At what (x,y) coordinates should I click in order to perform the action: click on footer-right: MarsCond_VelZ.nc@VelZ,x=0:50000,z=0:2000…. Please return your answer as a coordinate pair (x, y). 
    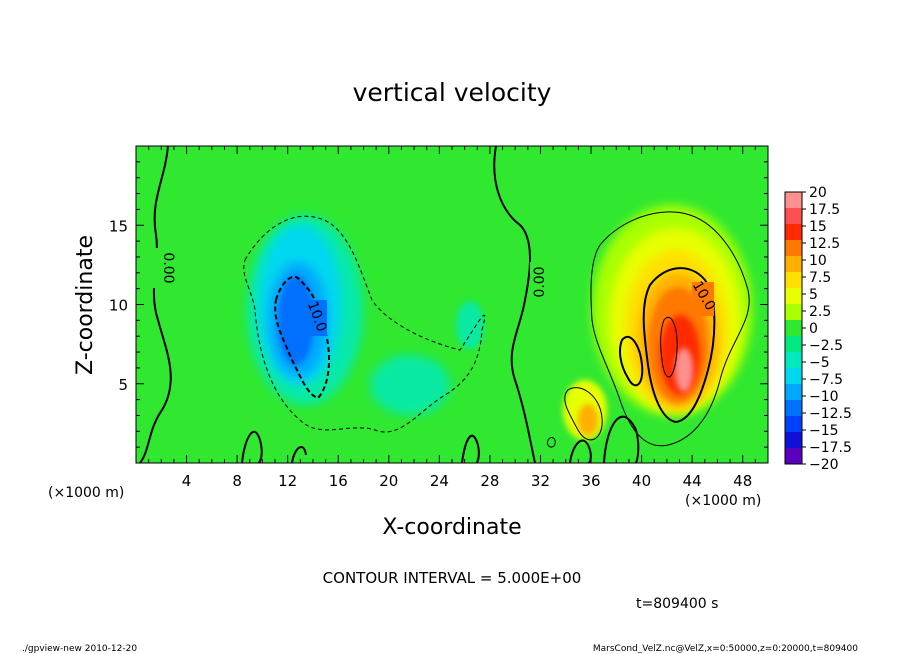
    Looking at the image, I should click on (725, 649).